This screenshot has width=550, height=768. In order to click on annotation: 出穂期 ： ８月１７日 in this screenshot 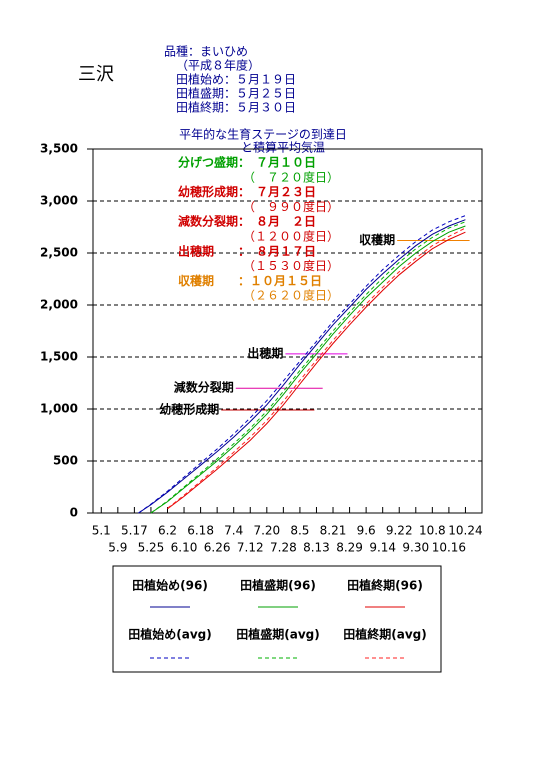, I will do `click(247, 250)`.